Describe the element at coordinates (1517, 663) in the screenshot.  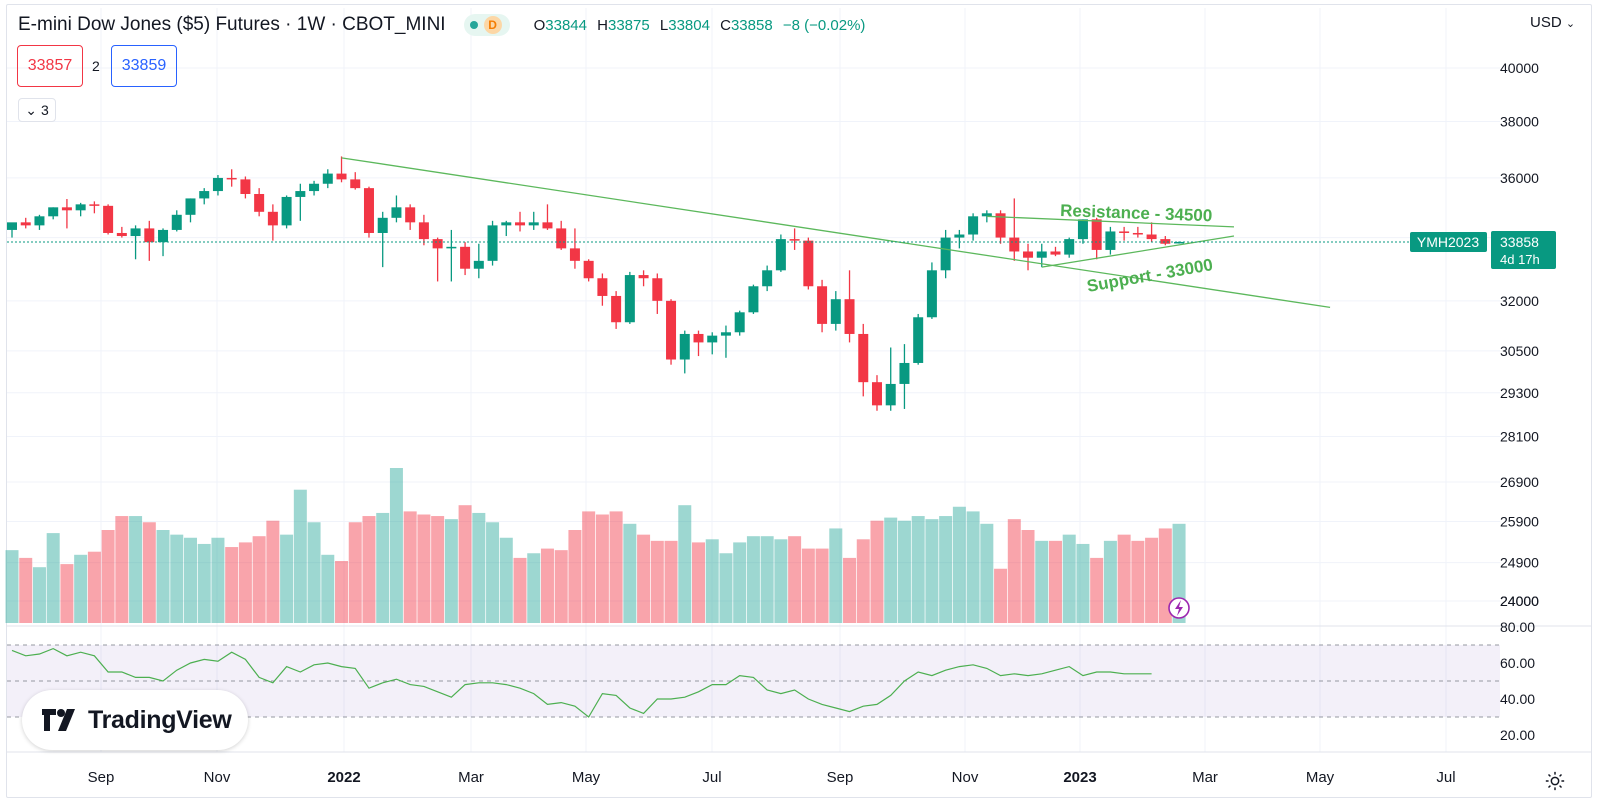
I see `rsi-axis-label: 60.00` at that location.